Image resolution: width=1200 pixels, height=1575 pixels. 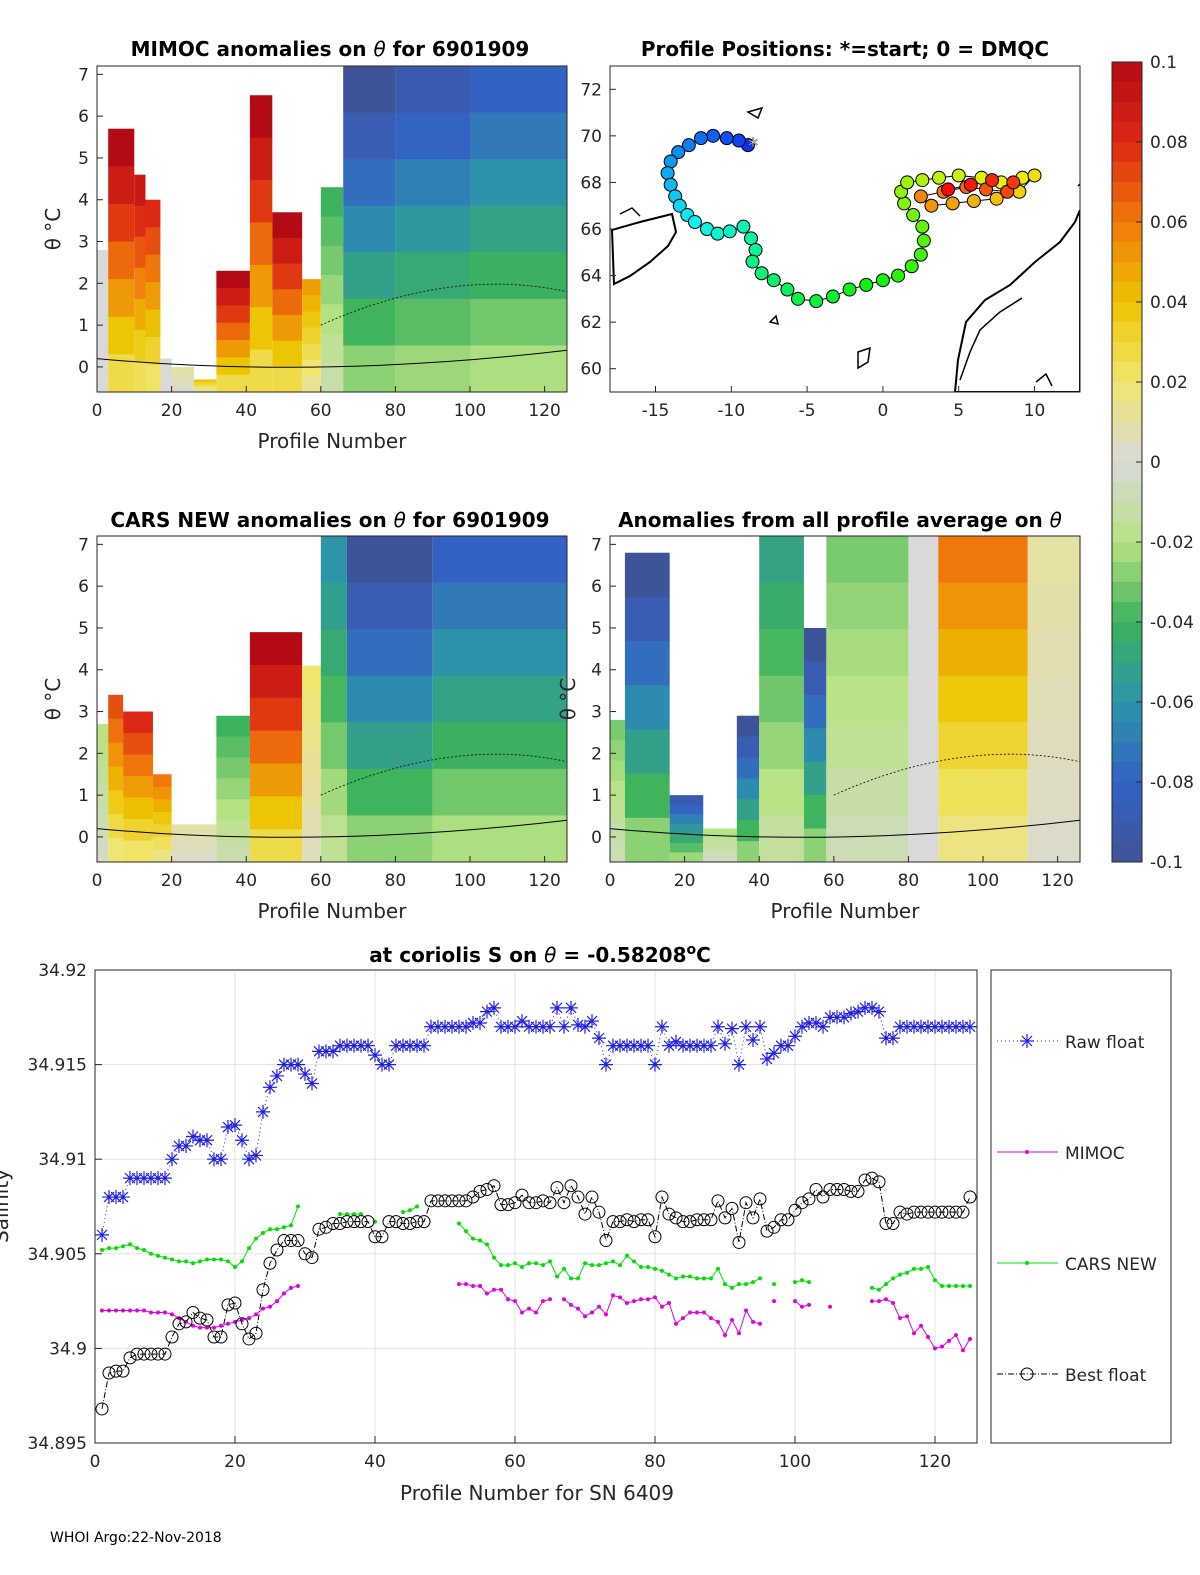 What do you see at coordinates (536, 1248) in the screenshot?
I see `series-cars-new` at bounding box center [536, 1248].